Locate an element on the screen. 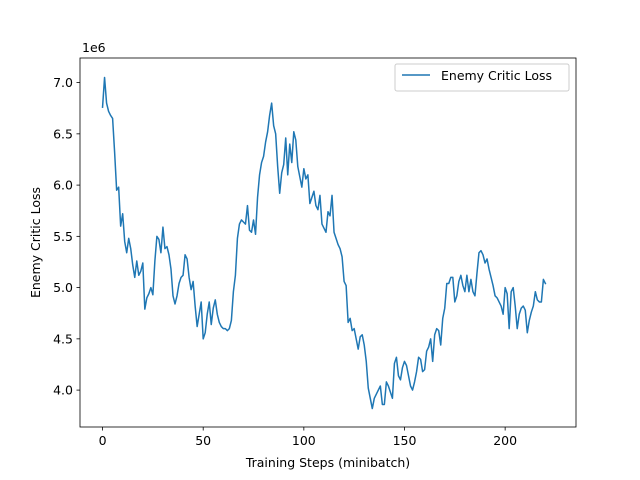  legend: Enemy Critic Loss is located at coordinates (482, 77).